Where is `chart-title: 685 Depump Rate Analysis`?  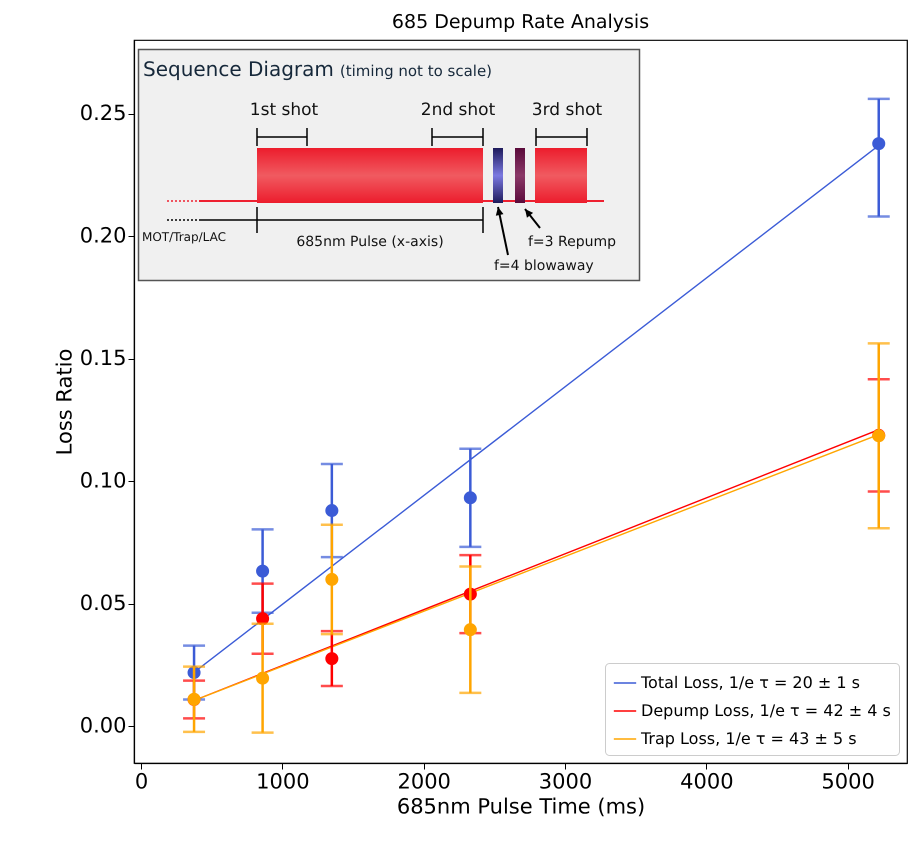 chart-title: 685 Depump Rate Analysis is located at coordinates (521, 22).